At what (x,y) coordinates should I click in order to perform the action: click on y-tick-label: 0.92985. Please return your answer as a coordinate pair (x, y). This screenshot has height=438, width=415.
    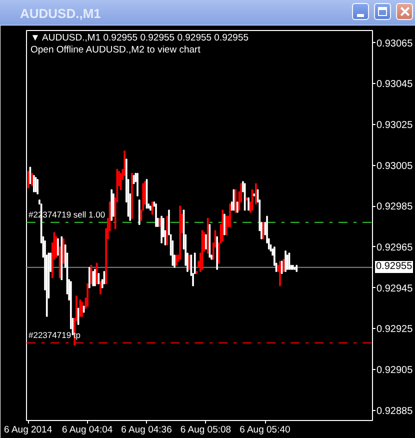
    Looking at the image, I should click on (395, 207).